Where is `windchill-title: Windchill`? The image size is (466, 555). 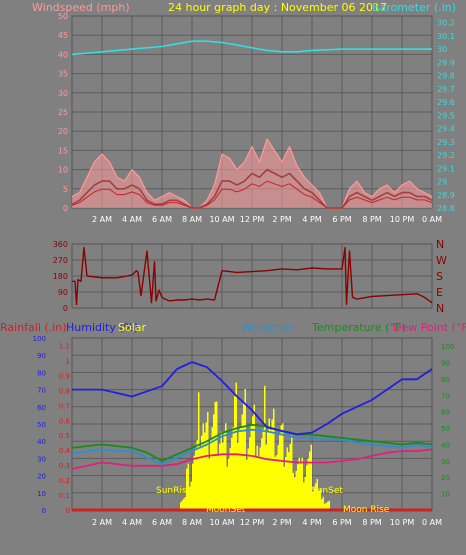
windchill-title: Windchill is located at coordinates (267, 327).